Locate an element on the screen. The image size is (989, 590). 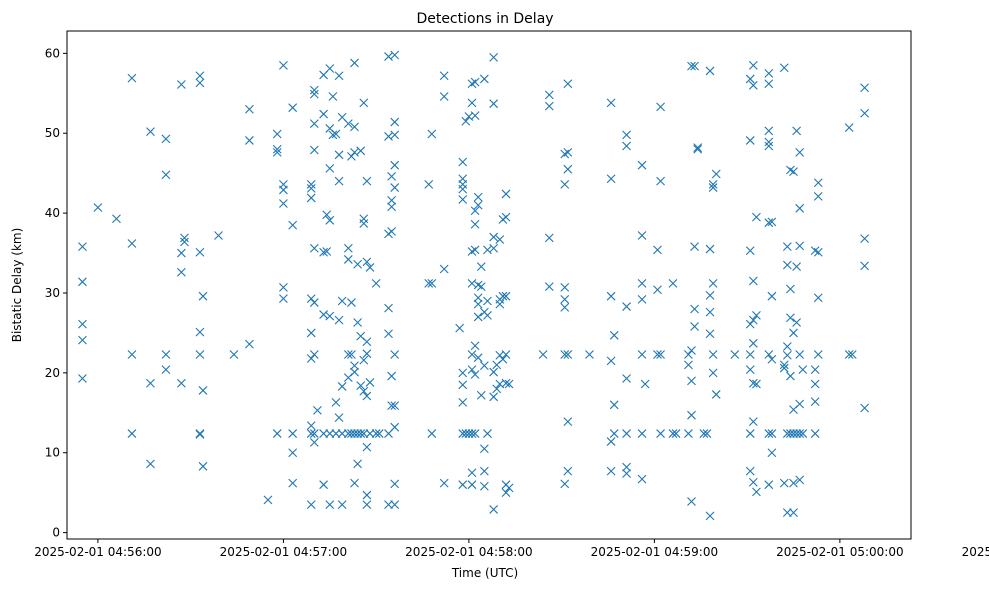
y-axis-title: Bistatic Delay (km) is located at coordinates (17, 285).